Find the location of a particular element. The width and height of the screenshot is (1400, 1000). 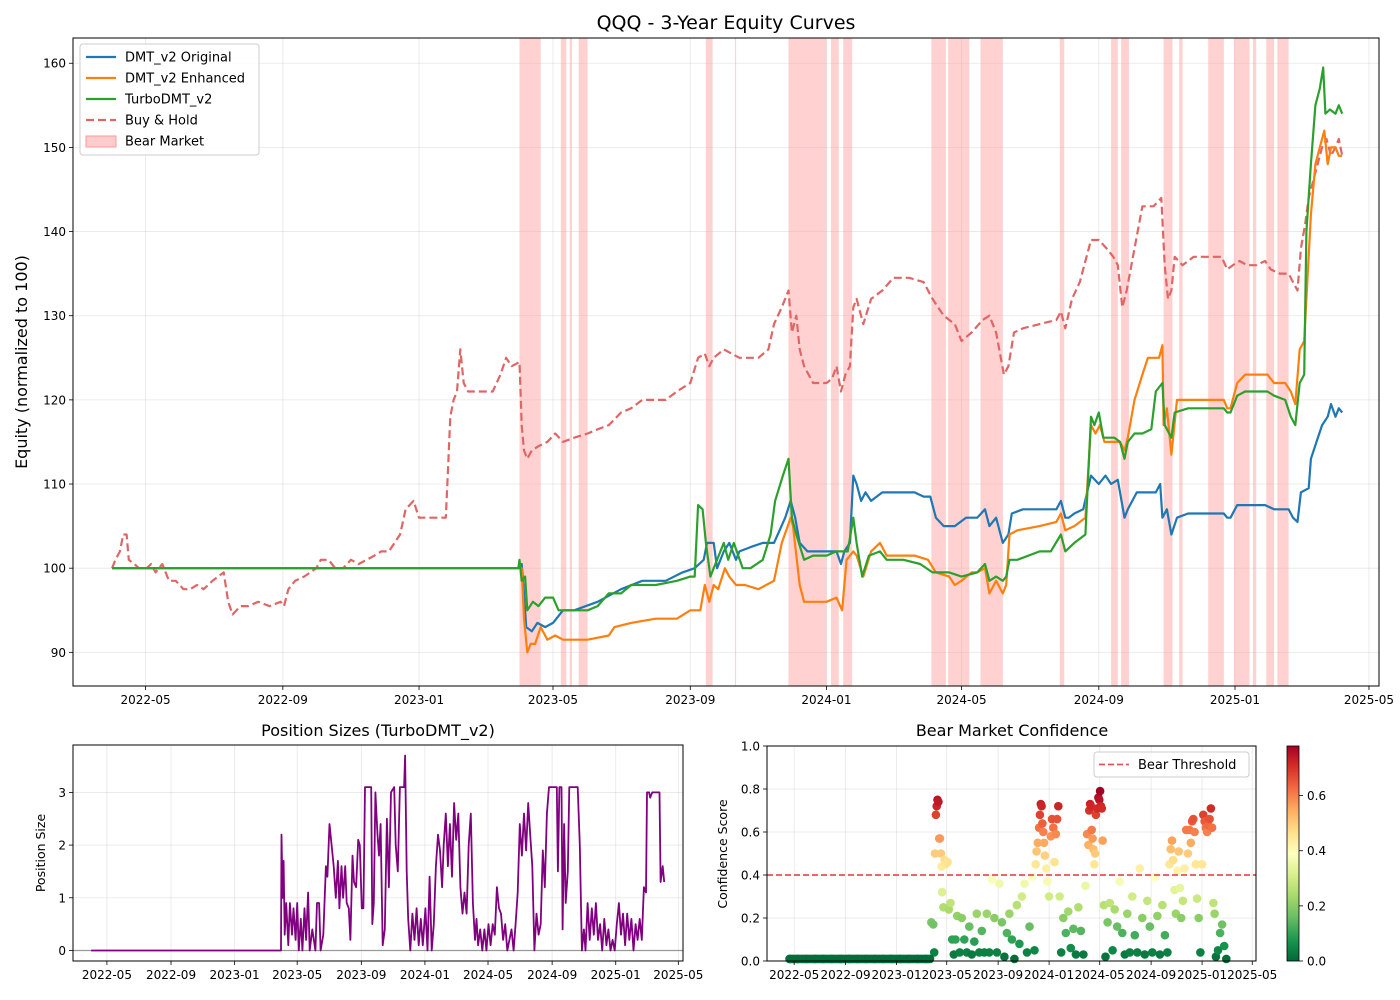

confidence-x-tick-label: 2024-09 is located at coordinates (1151, 975).